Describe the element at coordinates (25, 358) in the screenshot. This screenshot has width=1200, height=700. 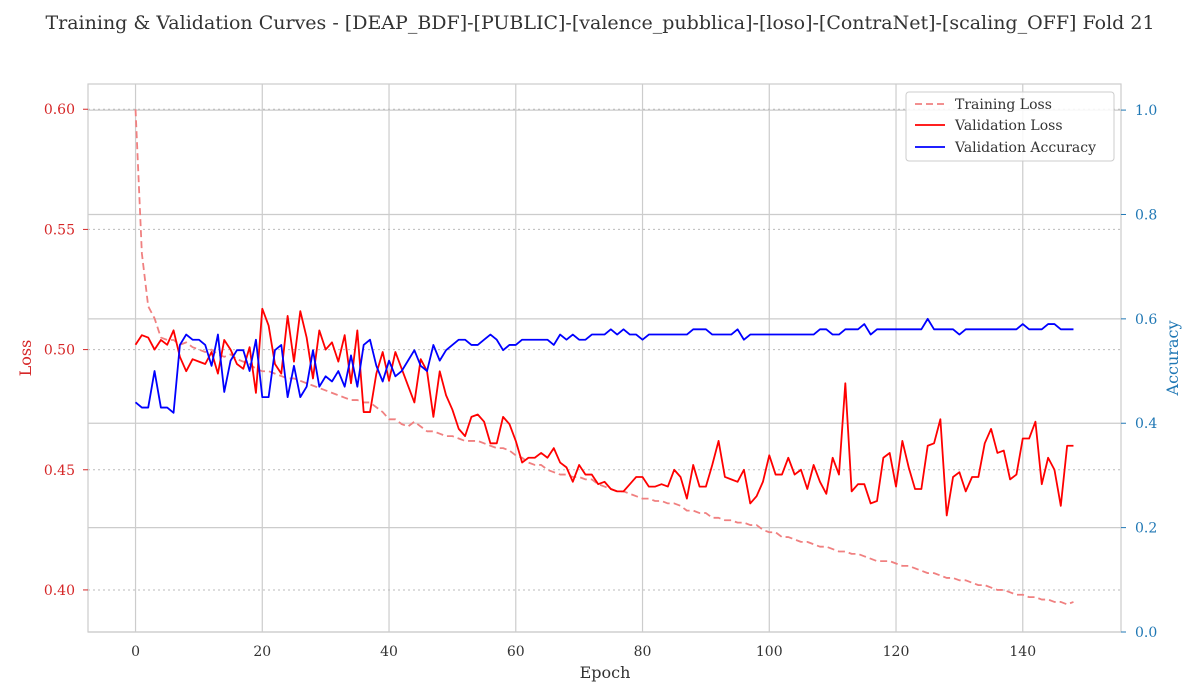
I see `y-left-axis-label: Loss` at that location.